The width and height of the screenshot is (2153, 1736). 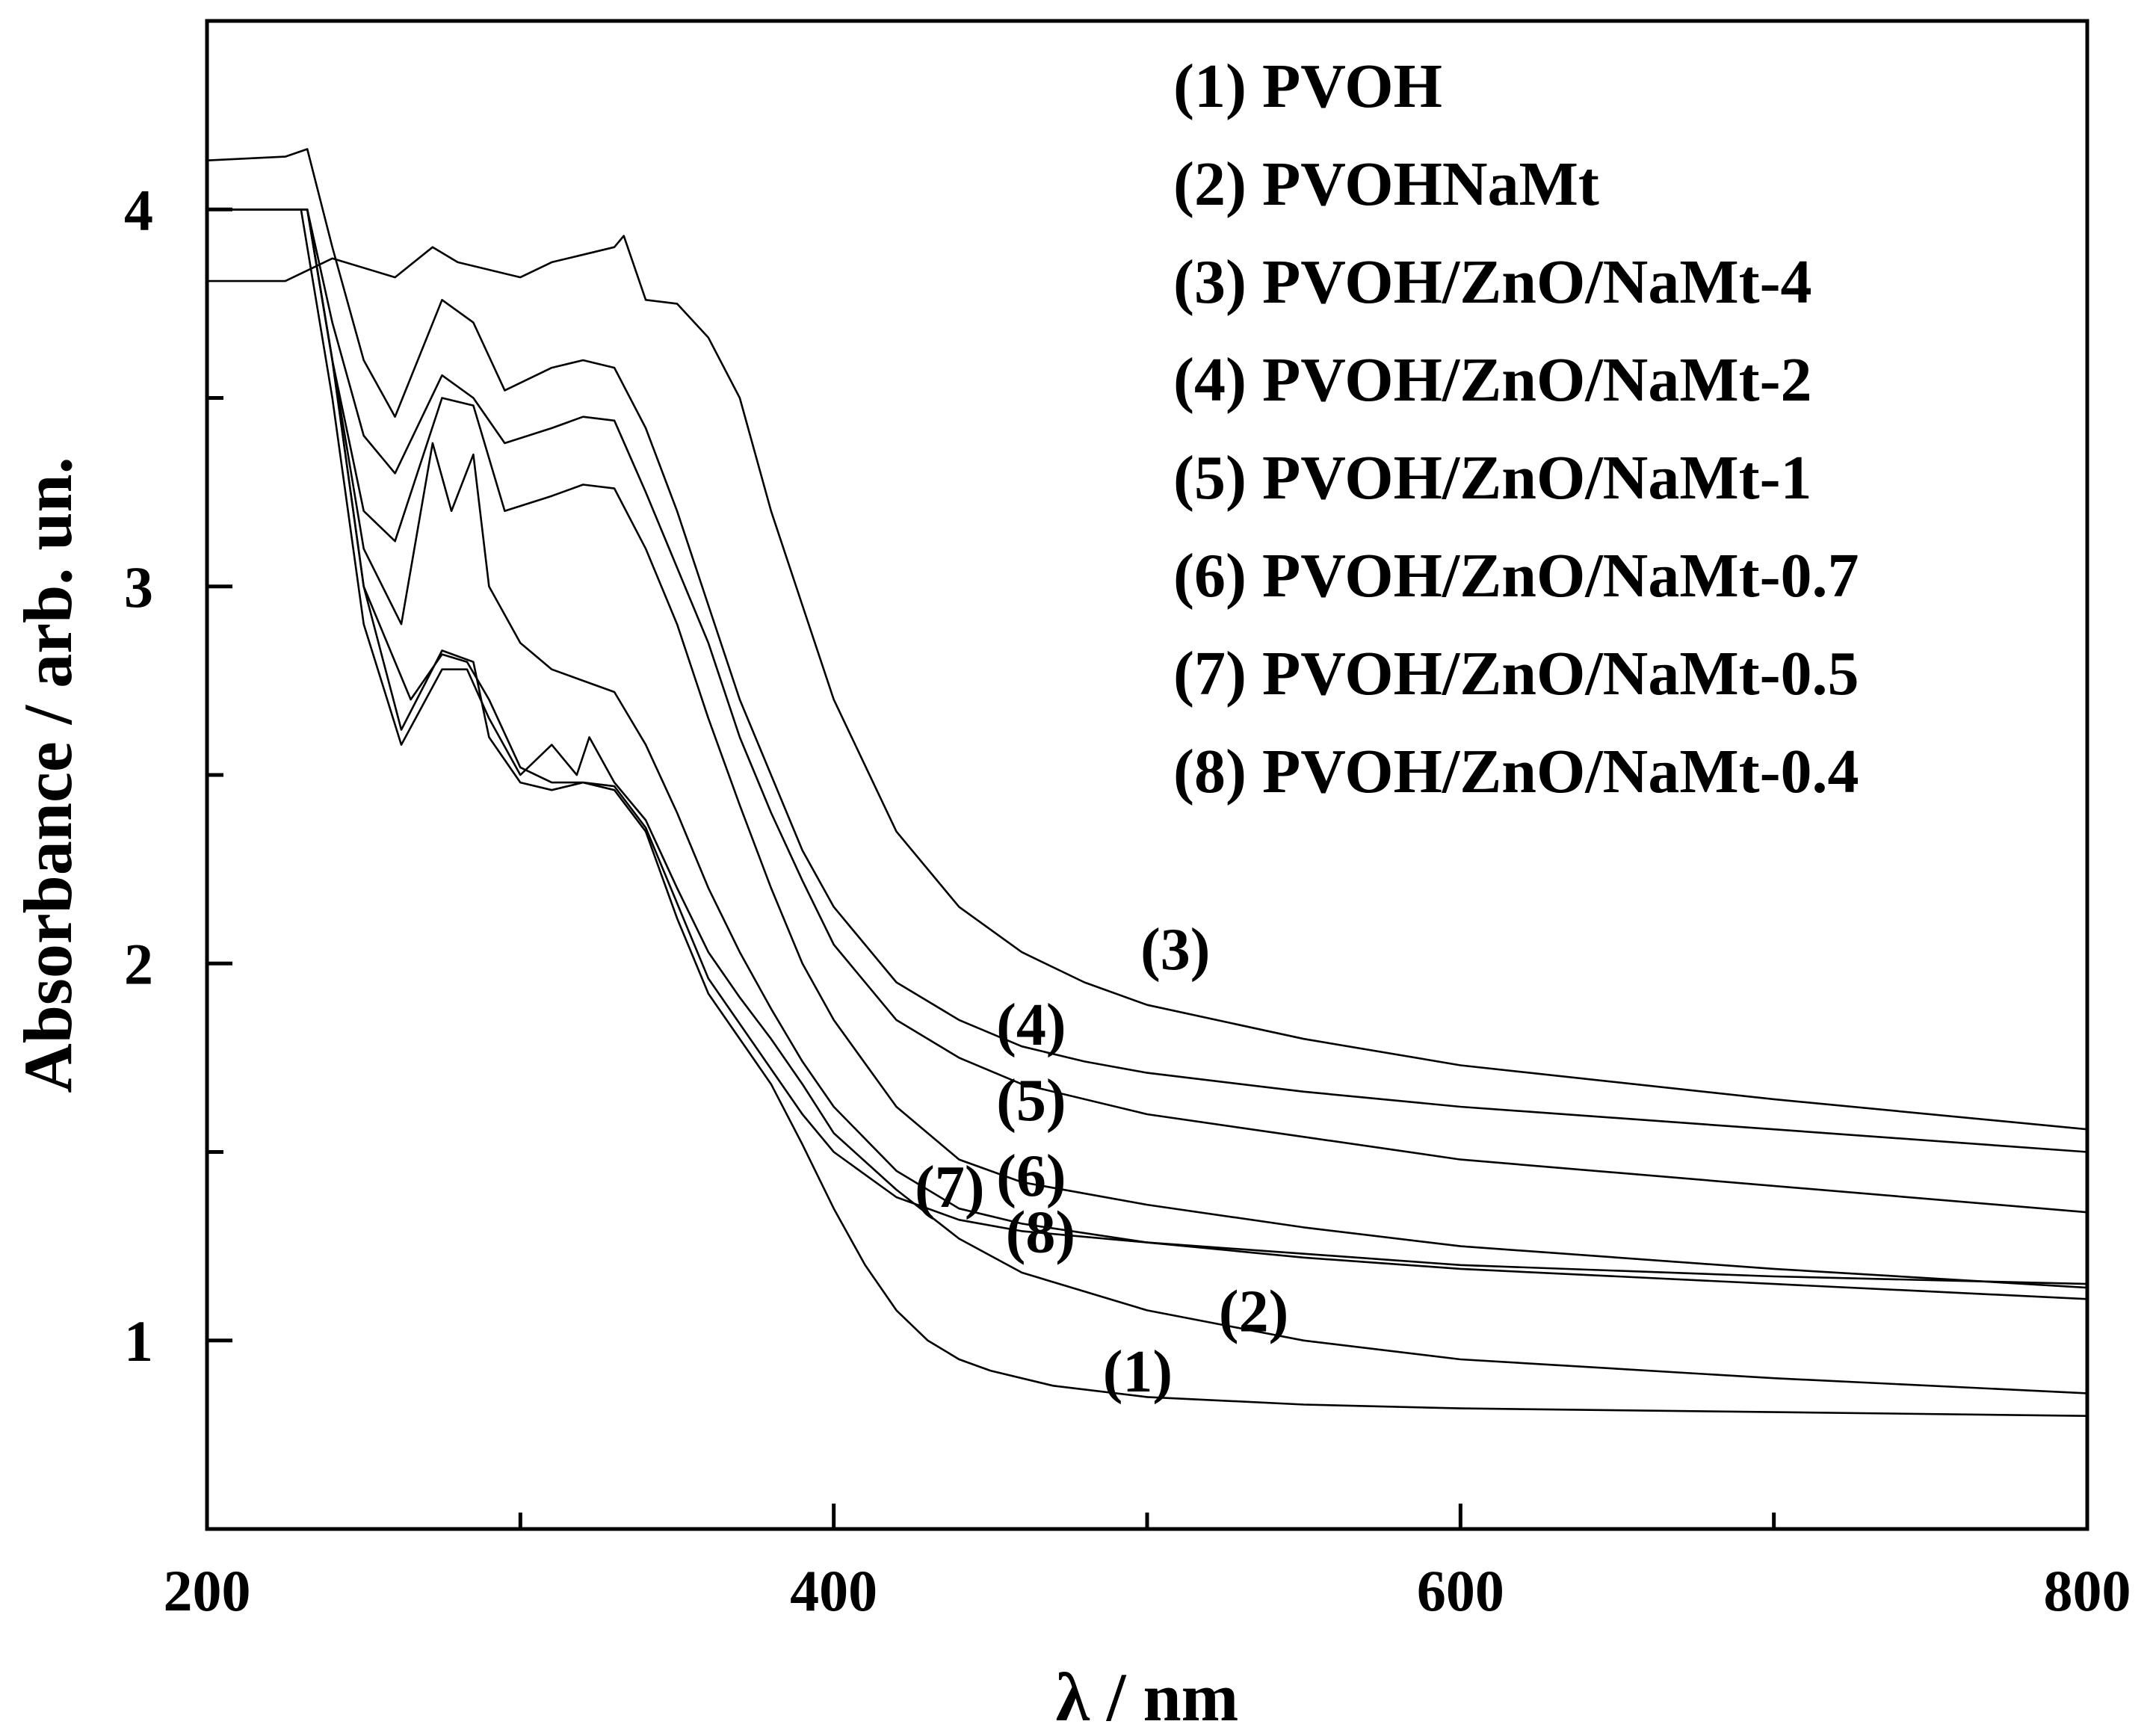 What do you see at coordinates (138, 209) in the screenshot?
I see `y-tick-label: 4` at bounding box center [138, 209].